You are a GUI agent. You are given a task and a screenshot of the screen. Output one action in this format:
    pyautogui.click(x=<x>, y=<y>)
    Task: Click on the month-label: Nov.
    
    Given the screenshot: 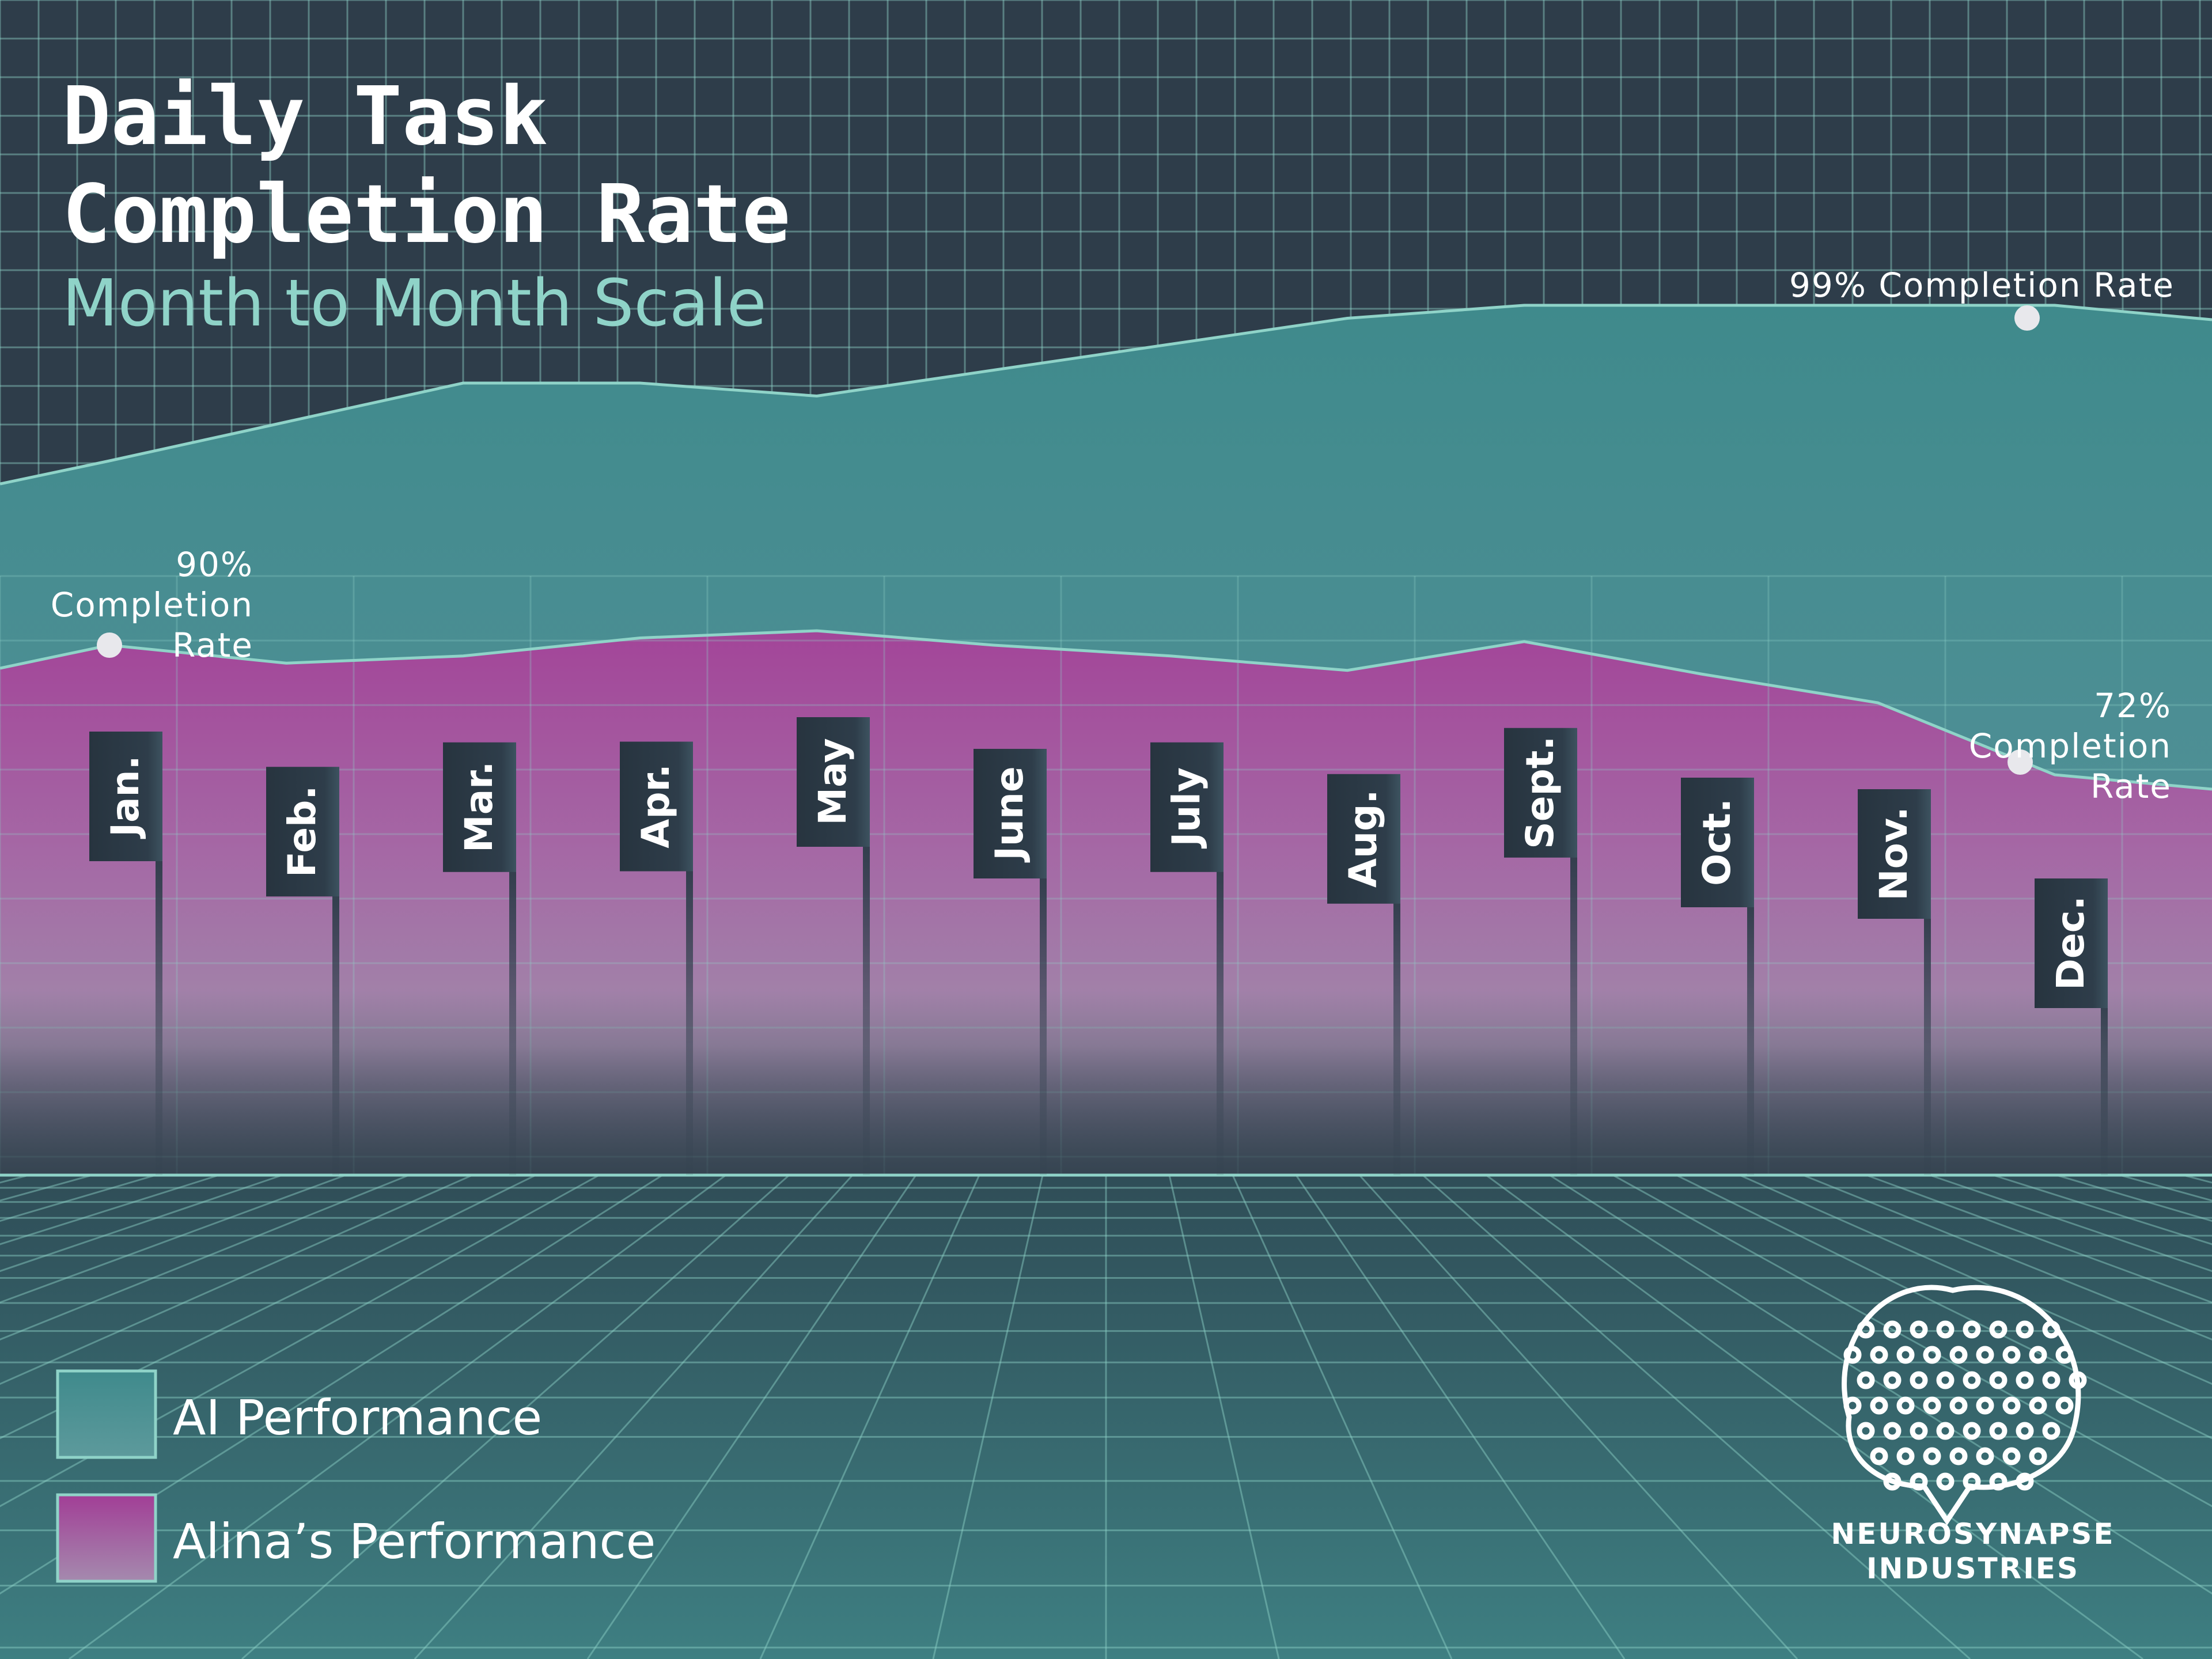 What is the action you would take?
    pyautogui.click(x=1894, y=853)
    